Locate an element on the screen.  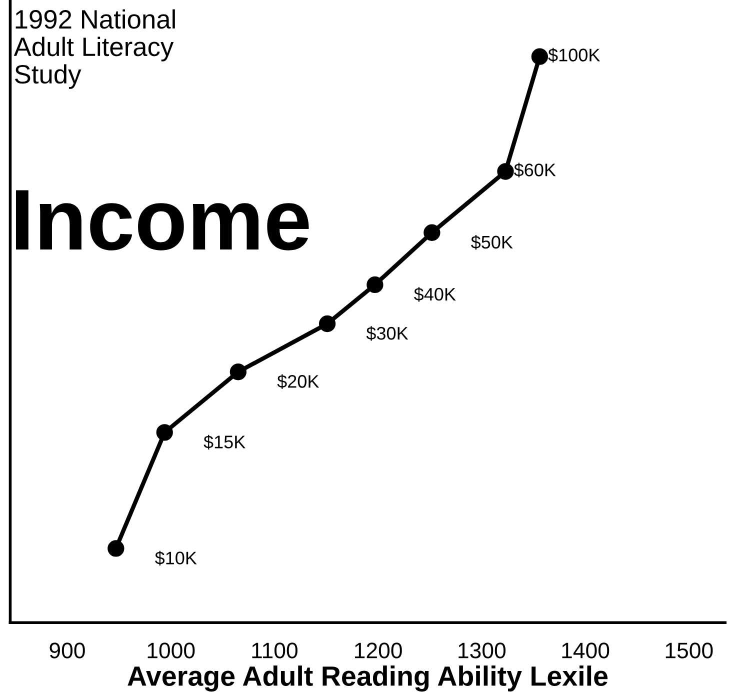
x-tick-label: 1400 is located at coordinates (586, 650).